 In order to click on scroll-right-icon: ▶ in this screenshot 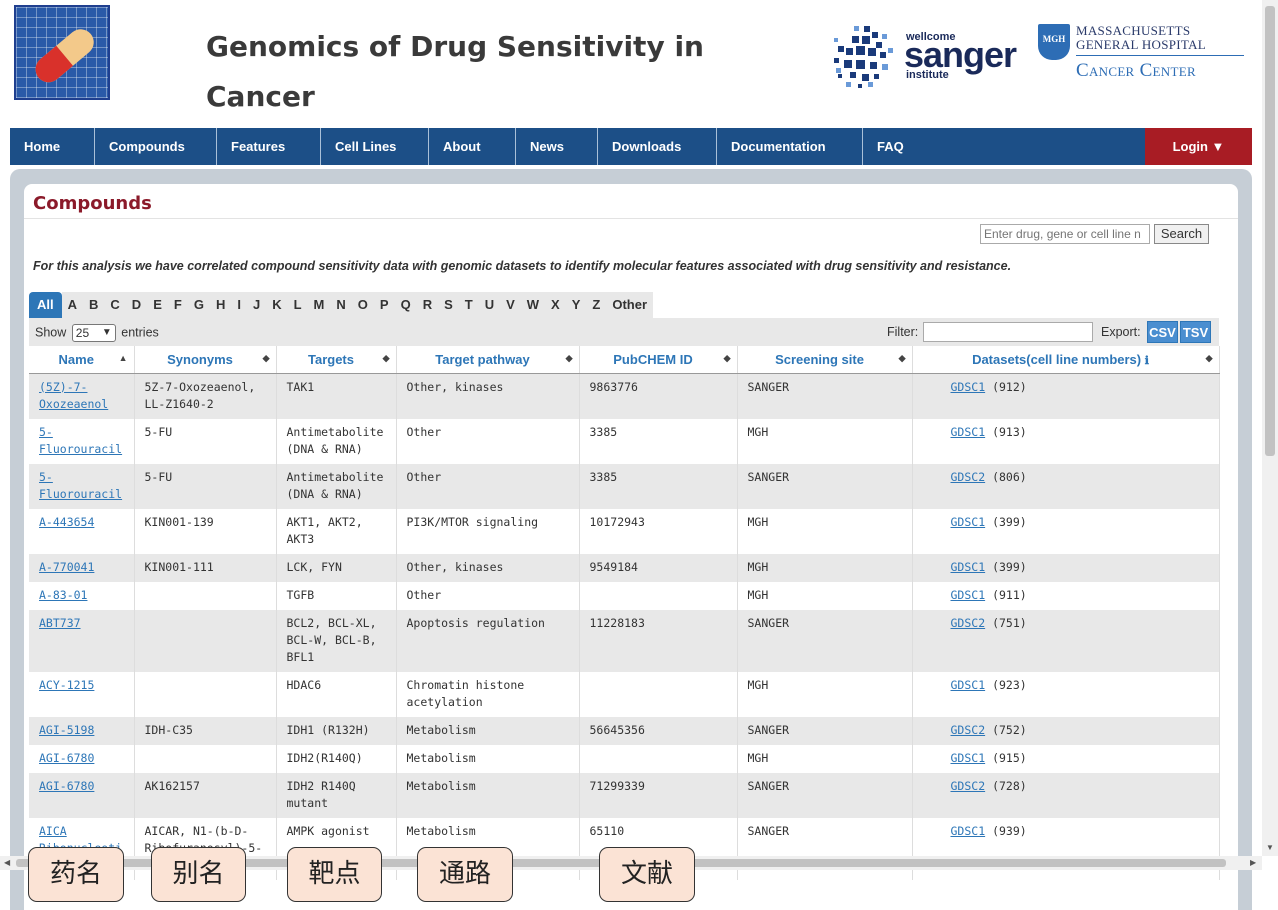, I will do `click(1253, 862)`.